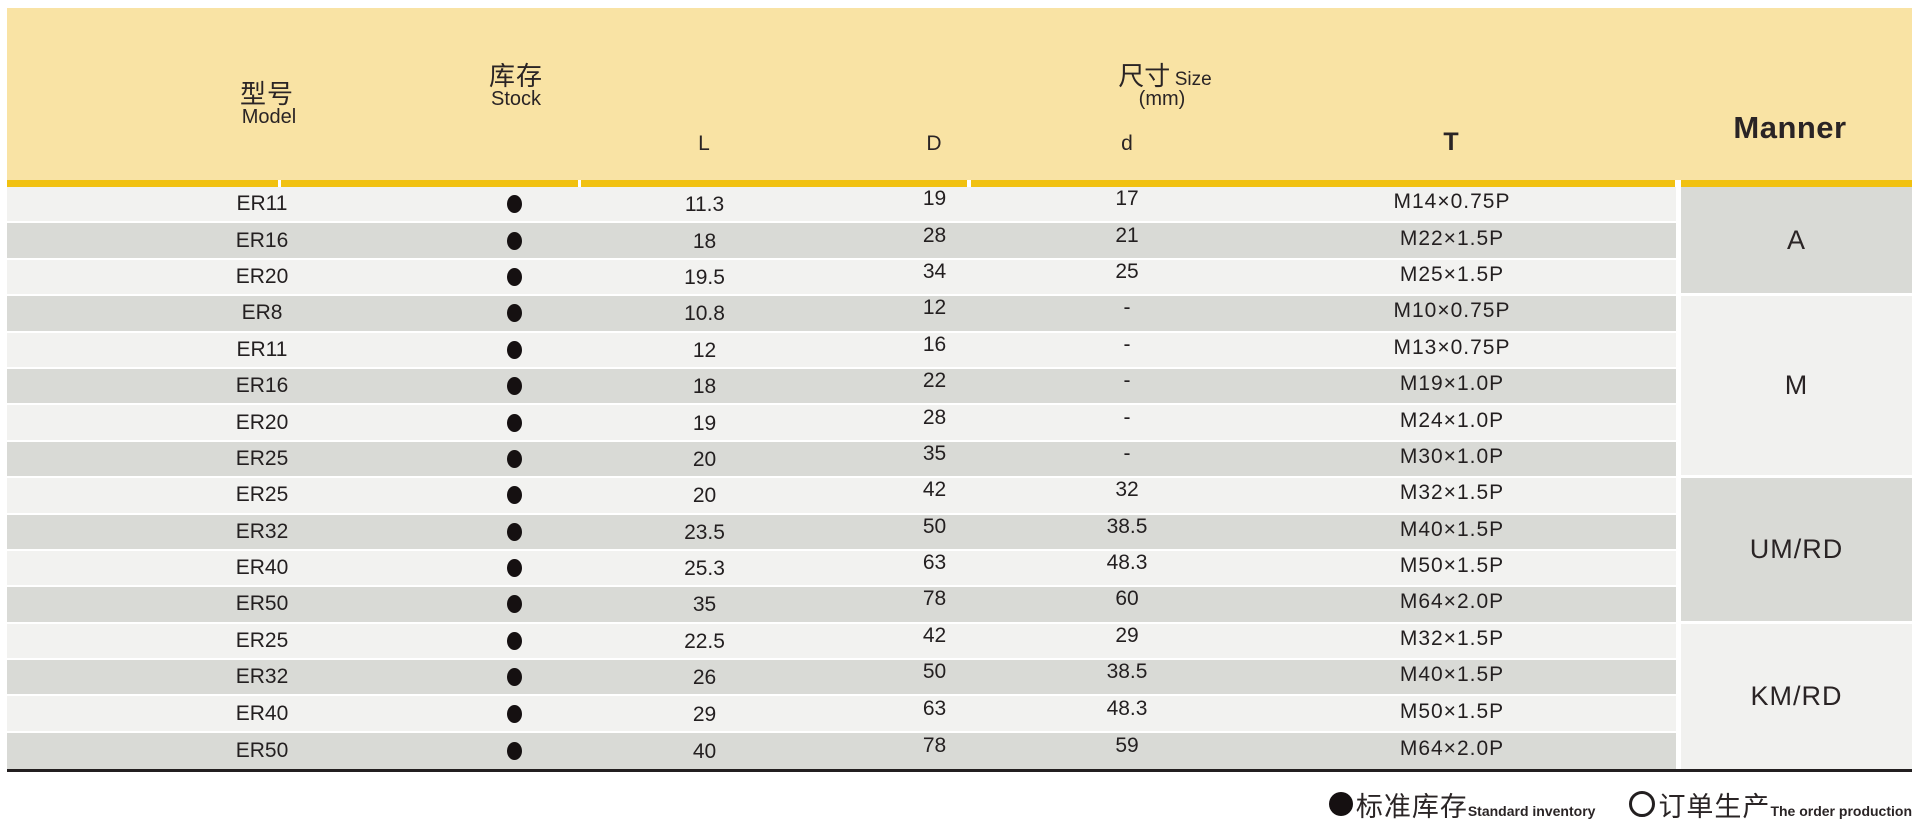 This screenshot has width=1920, height=828. What do you see at coordinates (1127, 526) in the screenshot?
I see `row-d: 38.5` at bounding box center [1127, 526].